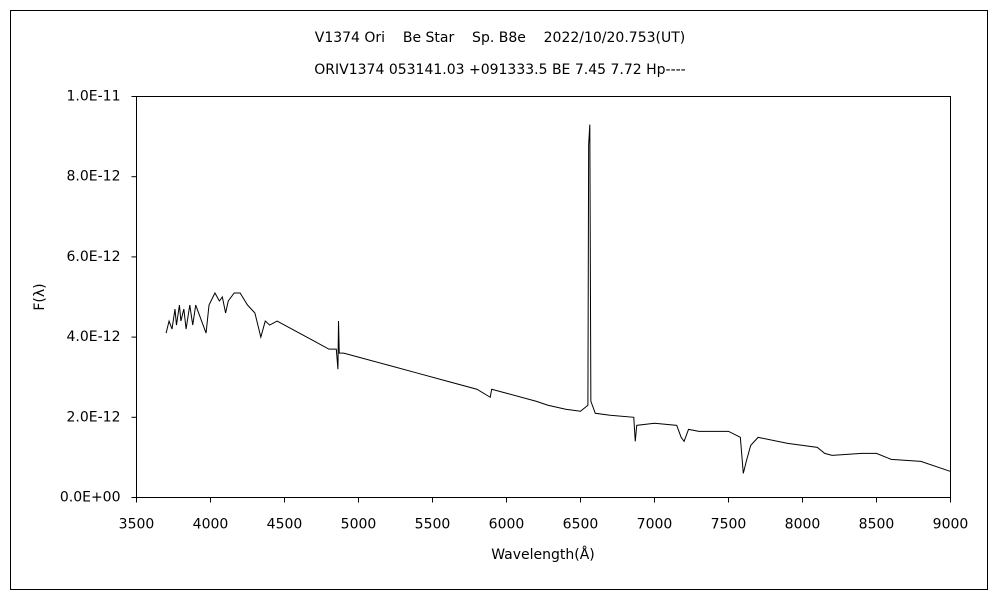 The height and width of the screenshot is (600, 1000). What do you see at coordinates (211, 525) in the screenshot?
I see `x-tick-label: 4000` at bounding box center [211, 525].